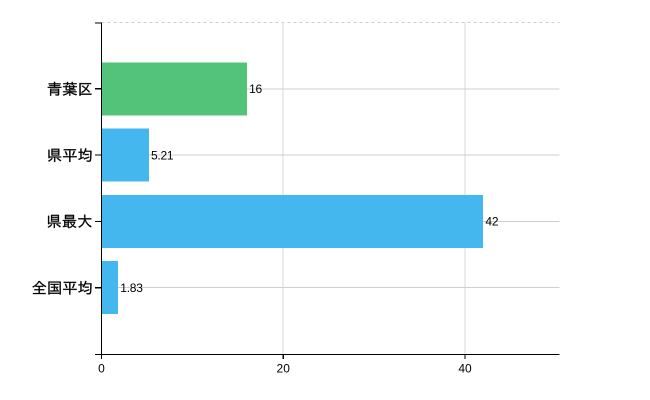 This screenshot has width=650, height=400. I want to click on svg-text: 20, so click(284, 369).